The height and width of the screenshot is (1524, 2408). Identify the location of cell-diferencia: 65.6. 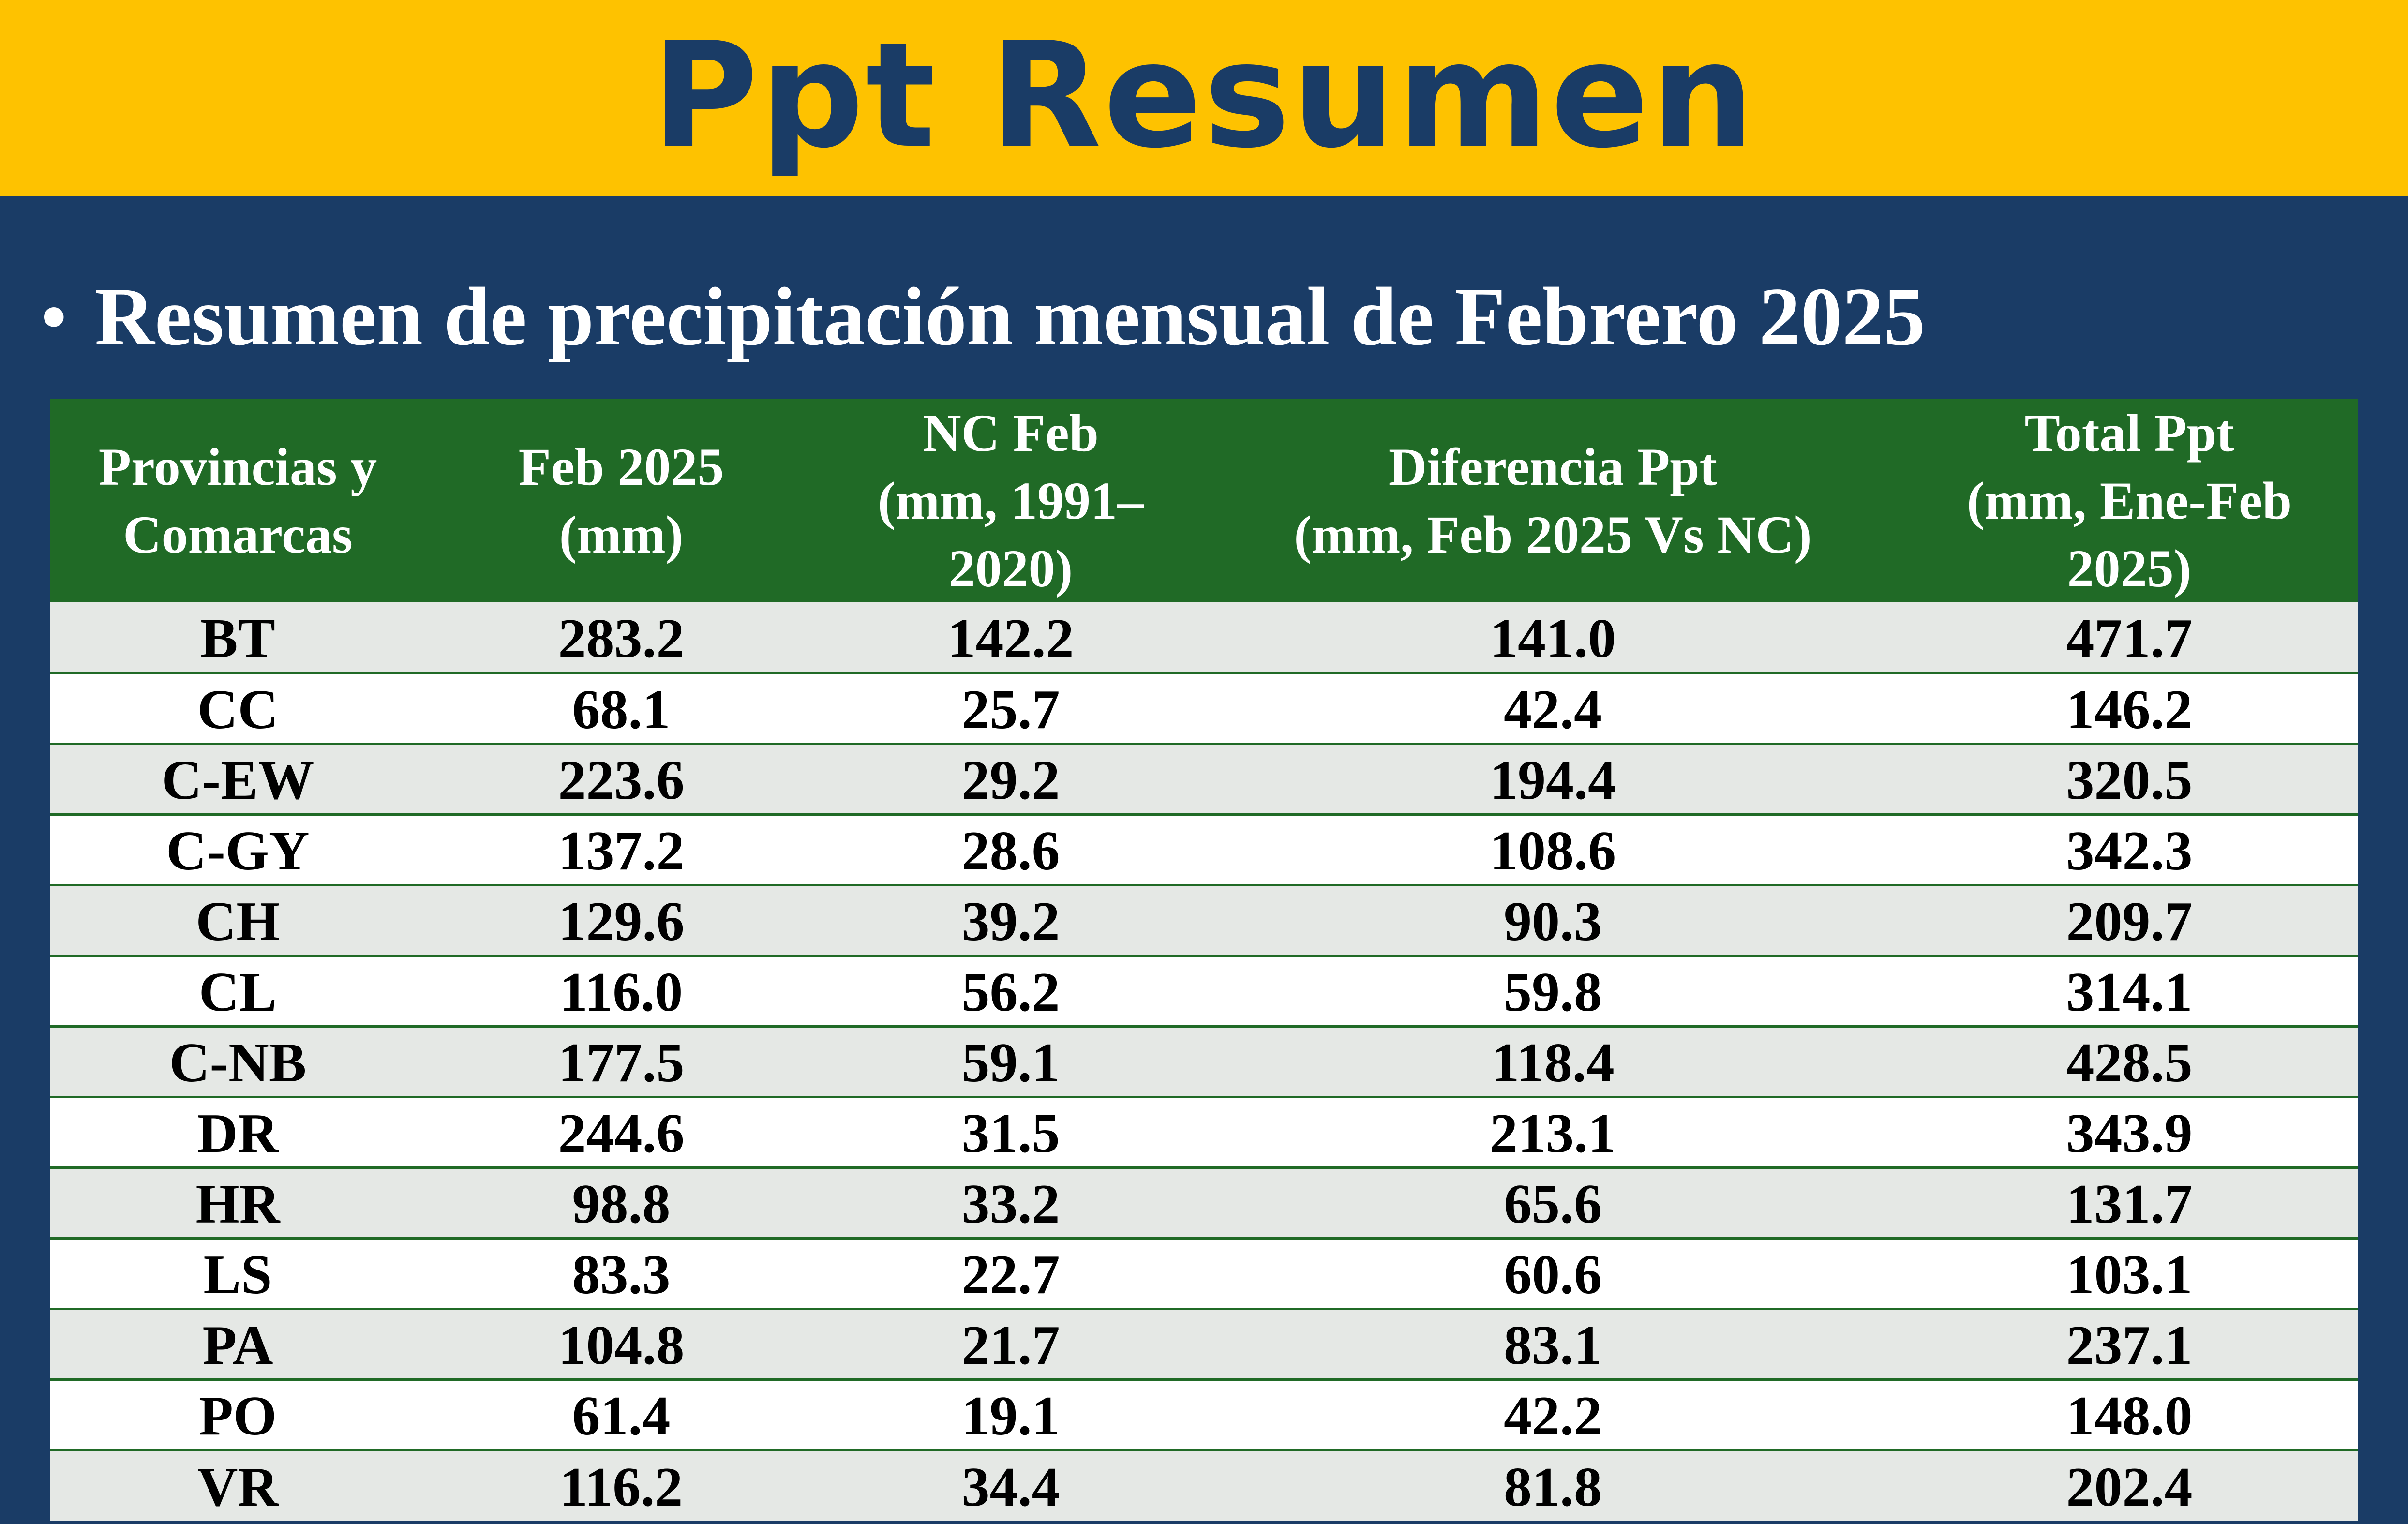
(1553, 1202).